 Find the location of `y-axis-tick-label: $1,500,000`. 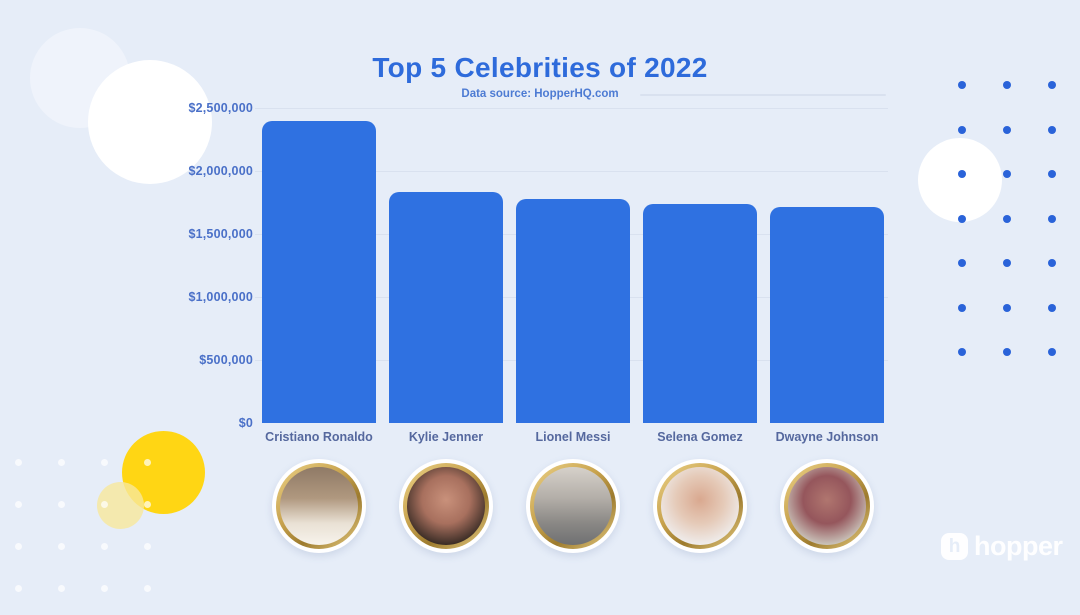

y-axis-tick-label: $1,500,000 is located at coordinates (220, 234).